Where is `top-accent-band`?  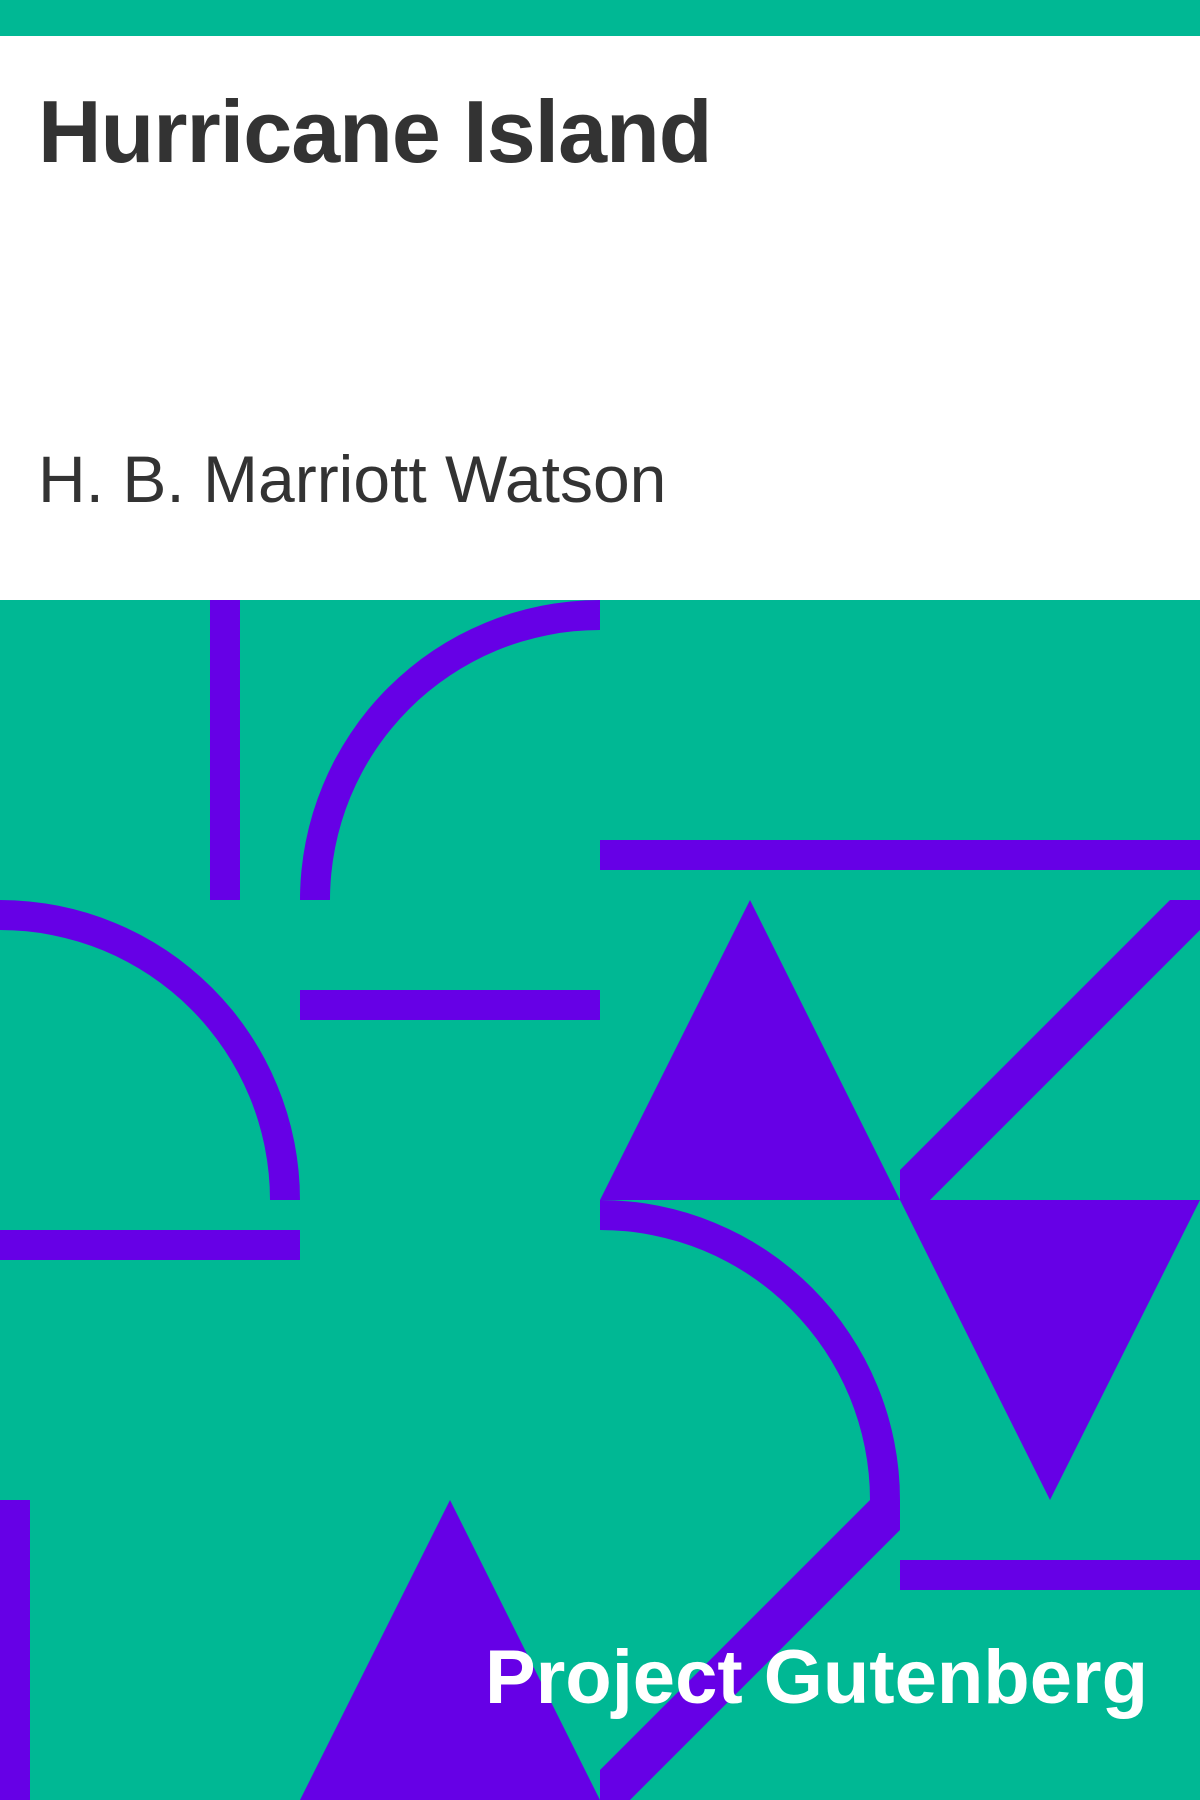 top-accent-band is located at coordinates (600, 18).